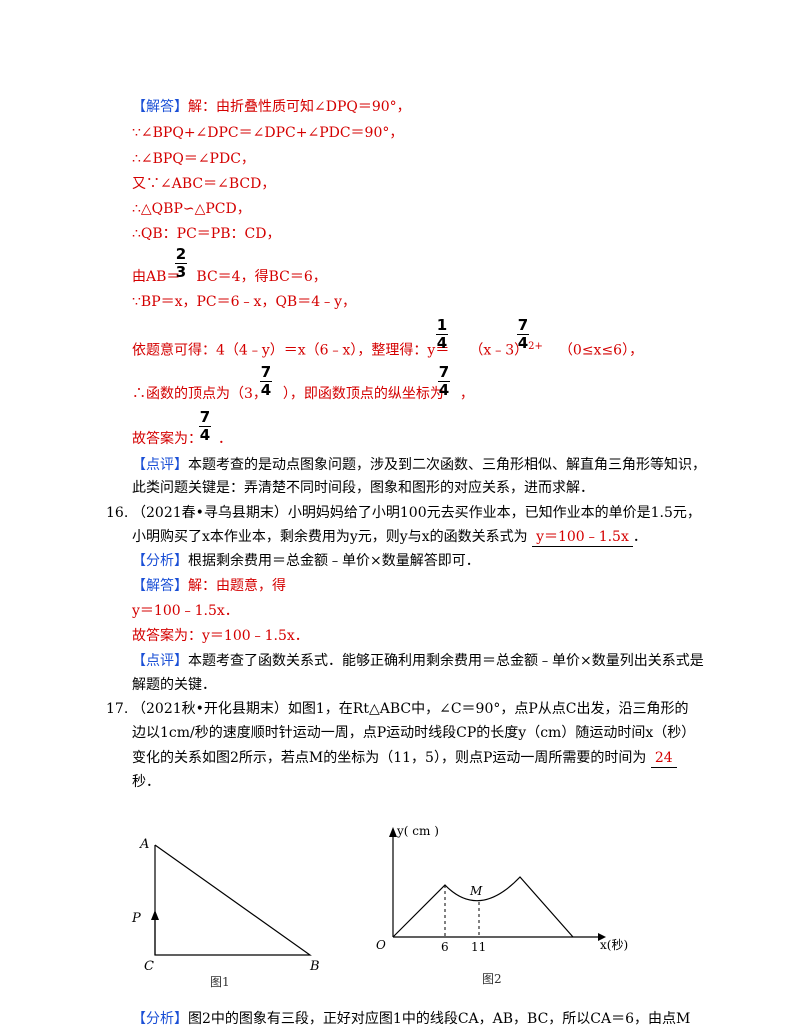 The width and height of the screenshot is (800, 1035). I want to click on text: ），即函数顶点的纵坐标为, so click(363, 394).